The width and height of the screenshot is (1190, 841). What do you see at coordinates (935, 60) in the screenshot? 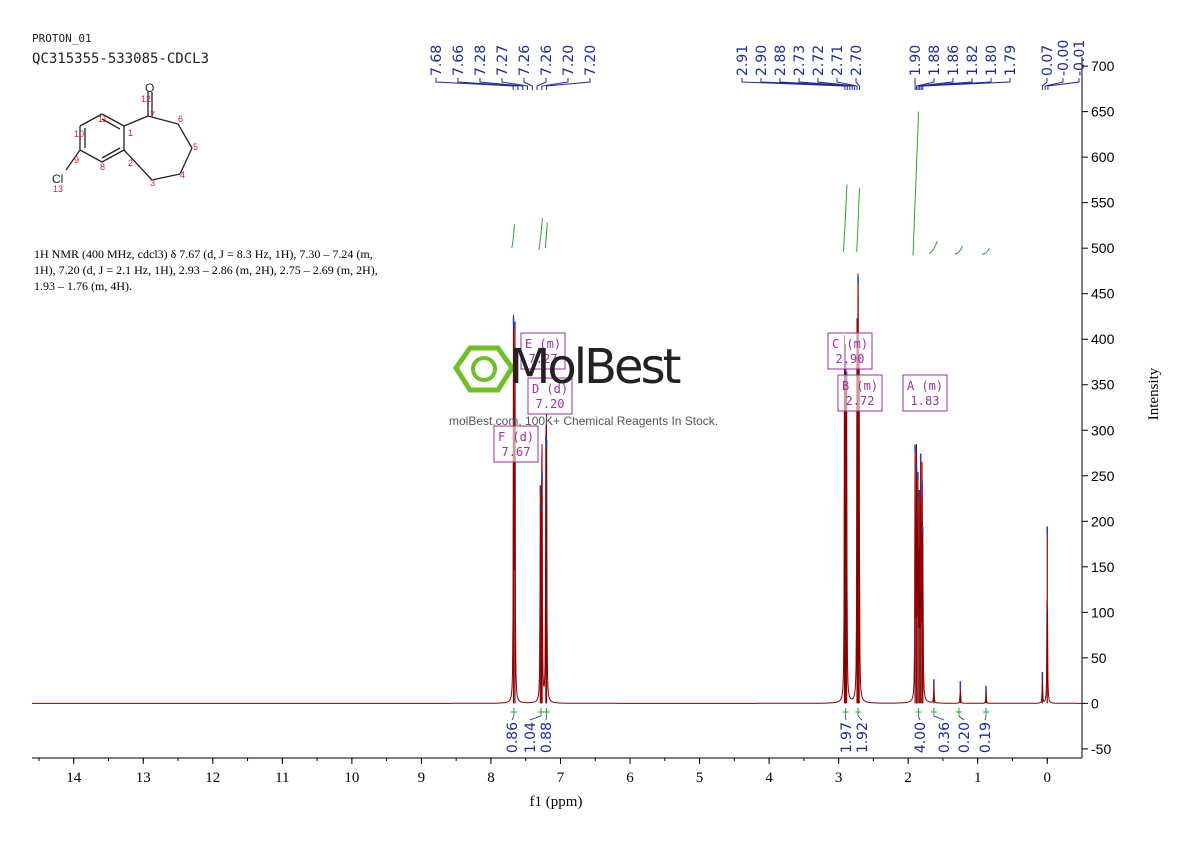
I see `peak-label: 1.88` at bounding box center [935, 60].